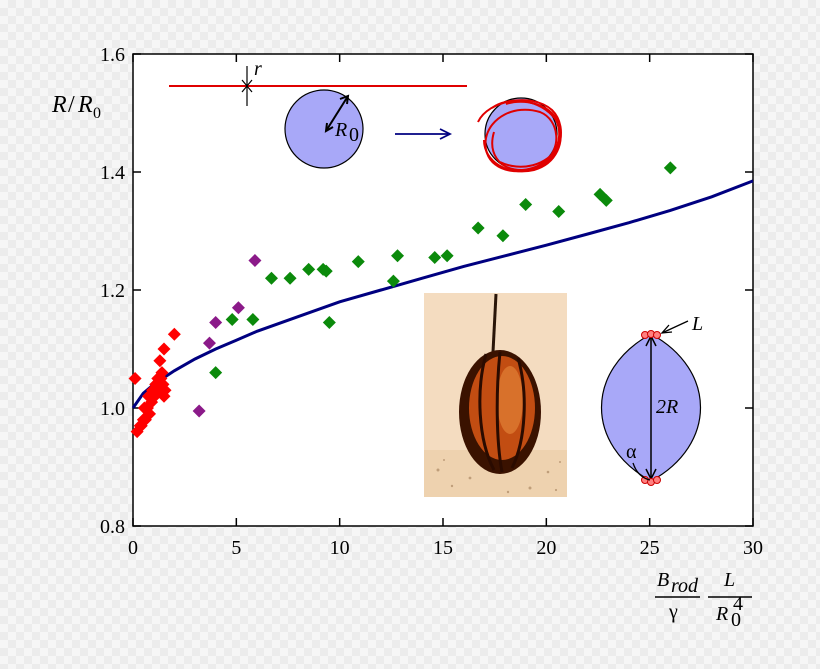 The height and width of the screenshot is (669, 820). Describe the element at coordinates (736, 620) in the screenshot. I see `x-label-r-sub: 0` at that location.